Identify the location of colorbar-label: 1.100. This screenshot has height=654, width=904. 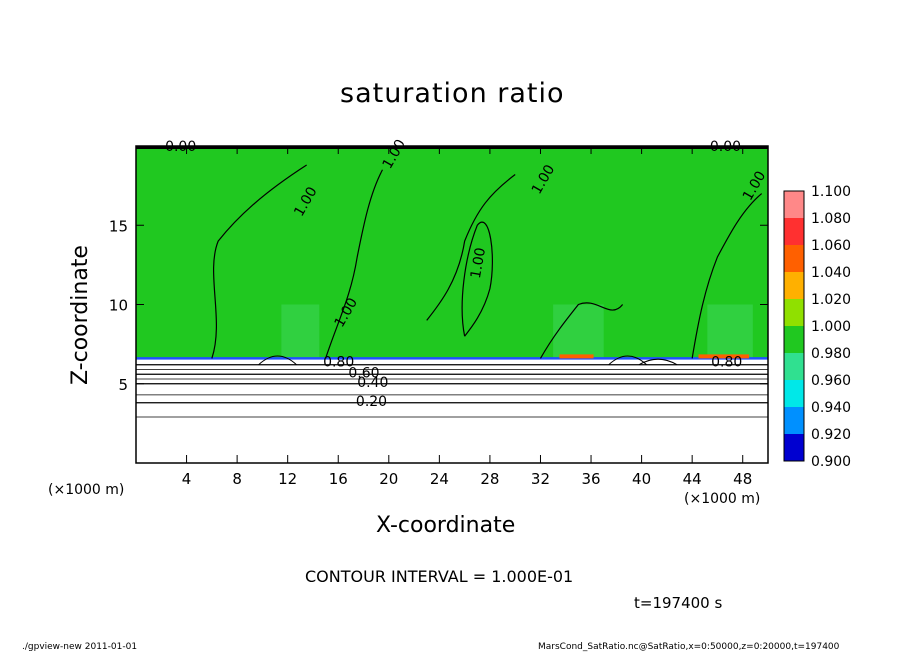
(831, 192).